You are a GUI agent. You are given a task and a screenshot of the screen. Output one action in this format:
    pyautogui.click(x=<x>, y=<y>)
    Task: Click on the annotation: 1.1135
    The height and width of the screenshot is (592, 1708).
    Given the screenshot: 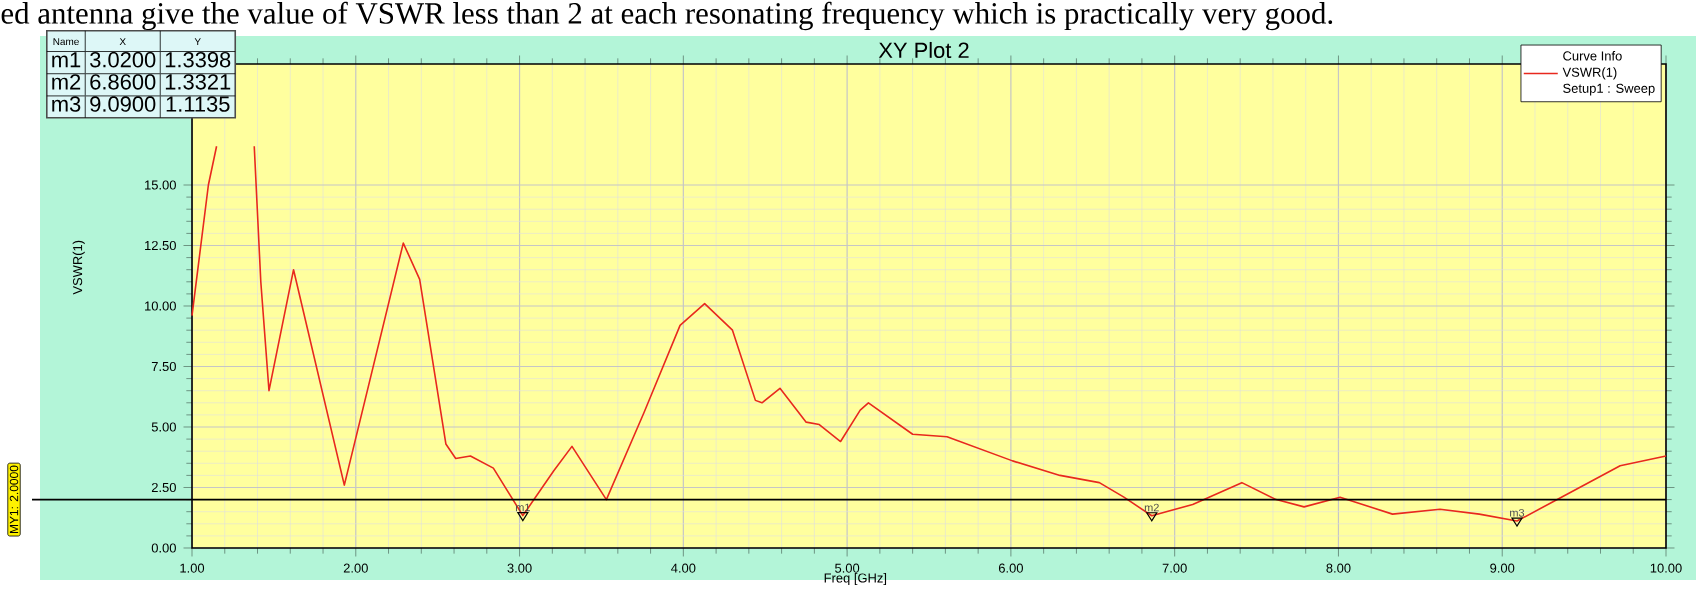 What is the action you would take?
    pyautogui.click(x=198, y=104)
    